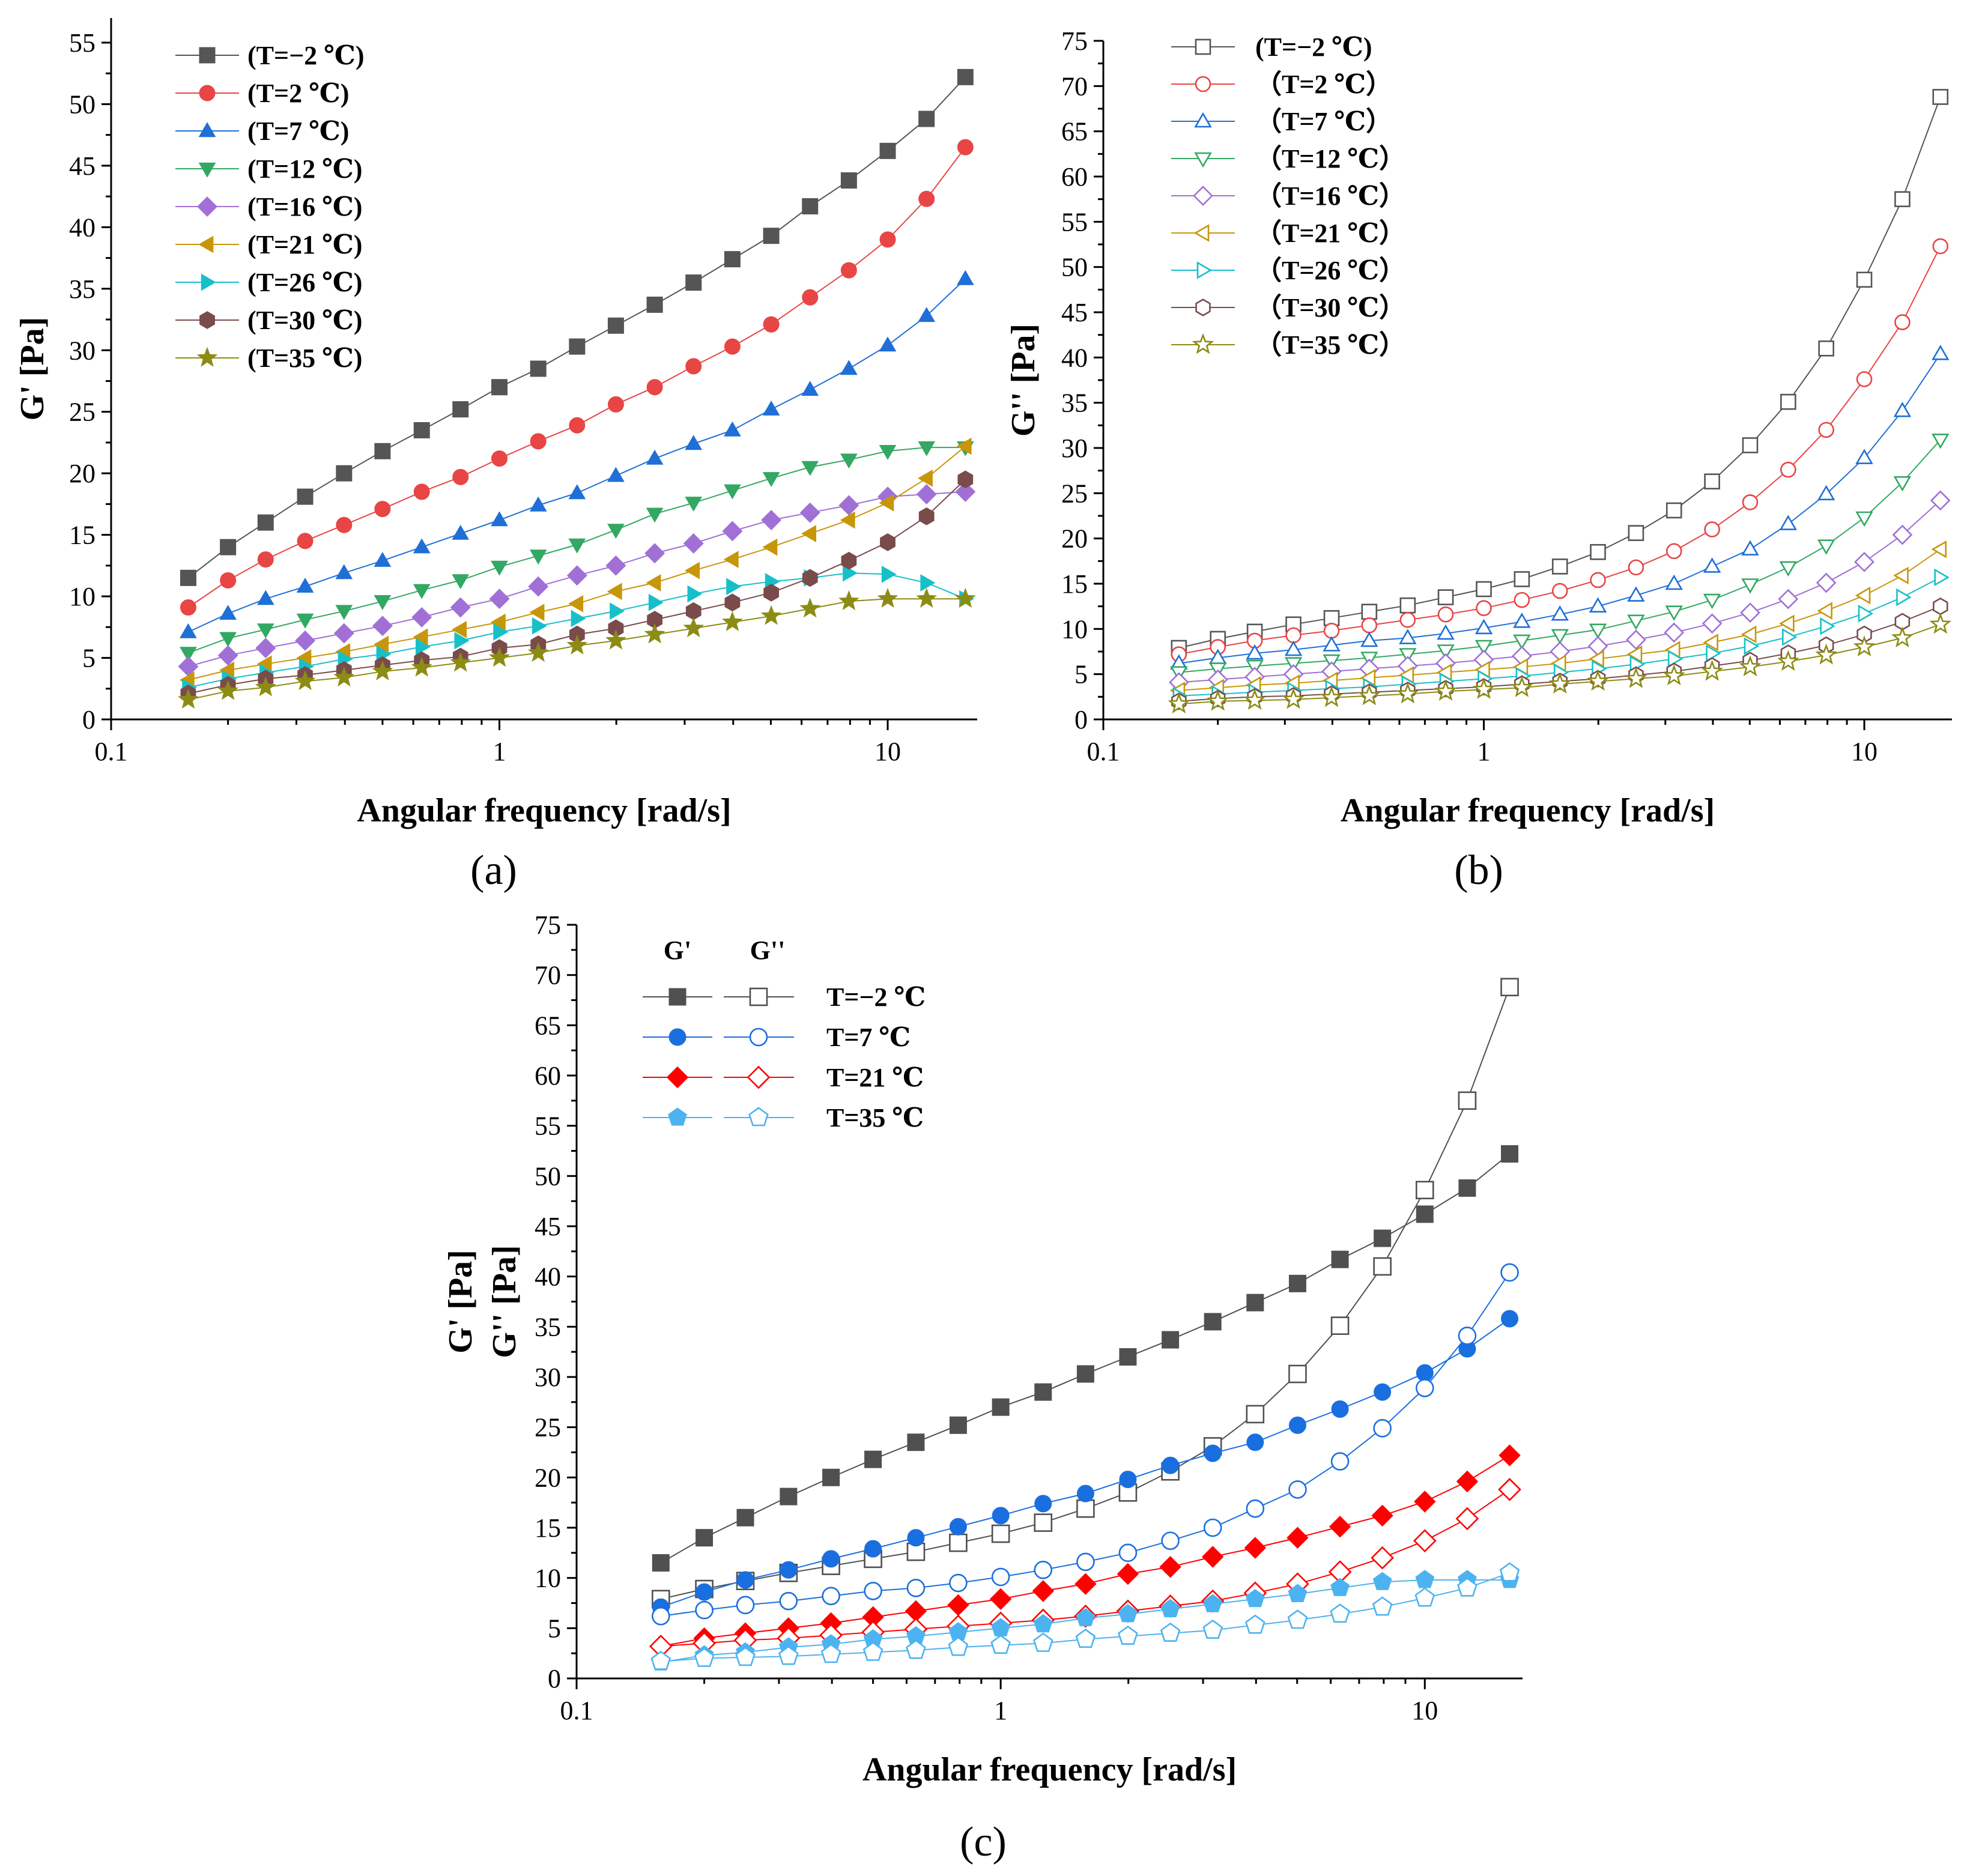 The width and height of the screenshot is (1967, 1876). I want to click on panel-a-ytick-label: 5, so click(88, 658).